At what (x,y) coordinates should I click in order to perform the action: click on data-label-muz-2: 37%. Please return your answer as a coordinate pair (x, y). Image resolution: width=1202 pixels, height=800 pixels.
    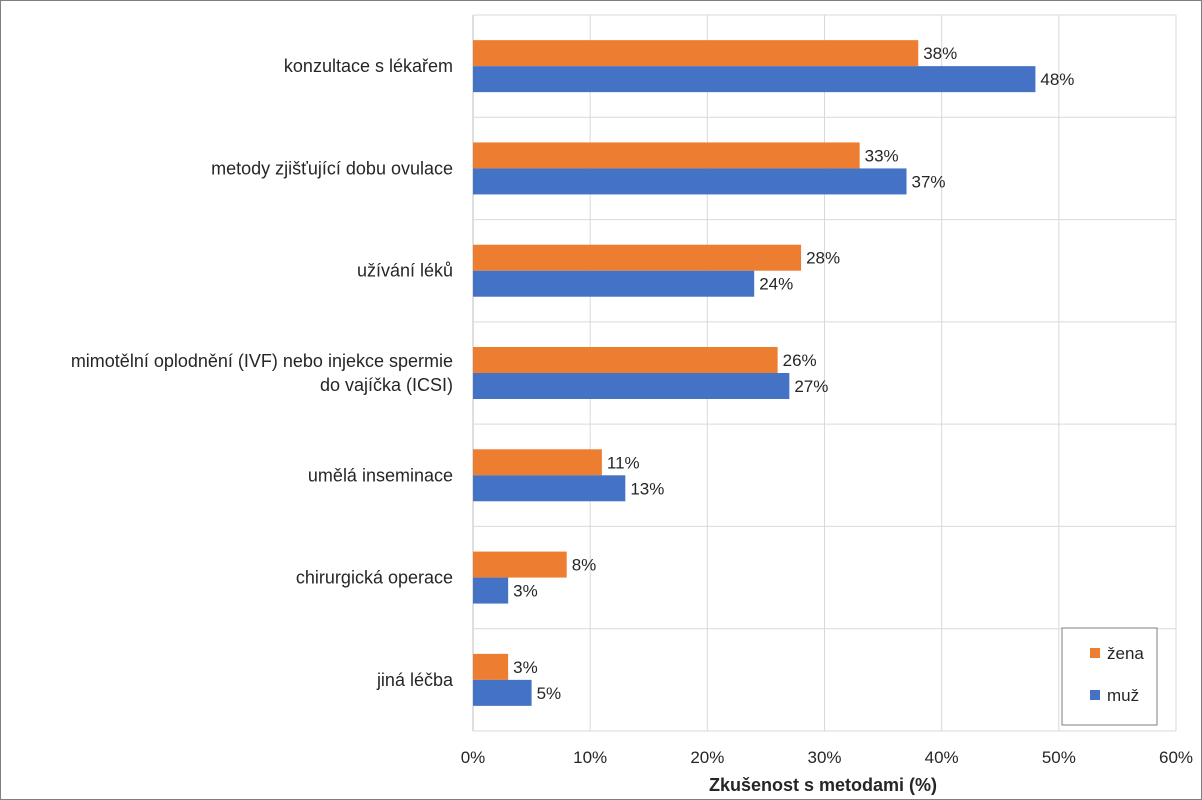
    Looking at the image, I should click on (929, 181).